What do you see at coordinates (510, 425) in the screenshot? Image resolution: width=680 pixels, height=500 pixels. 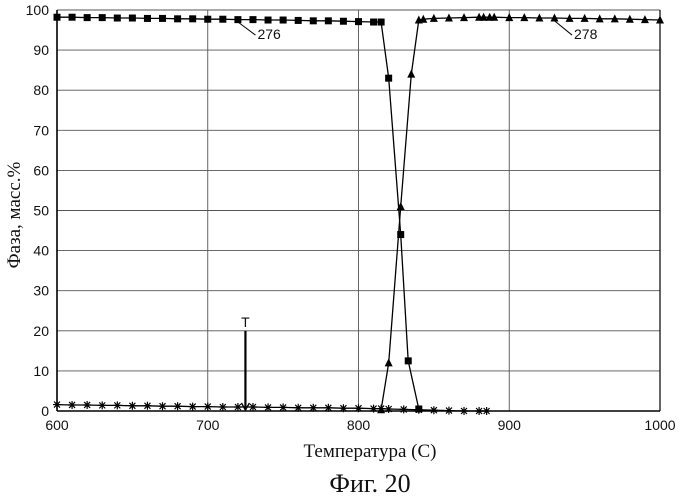 I see `x-tick-label: 900` at bounding box center [510, 425].